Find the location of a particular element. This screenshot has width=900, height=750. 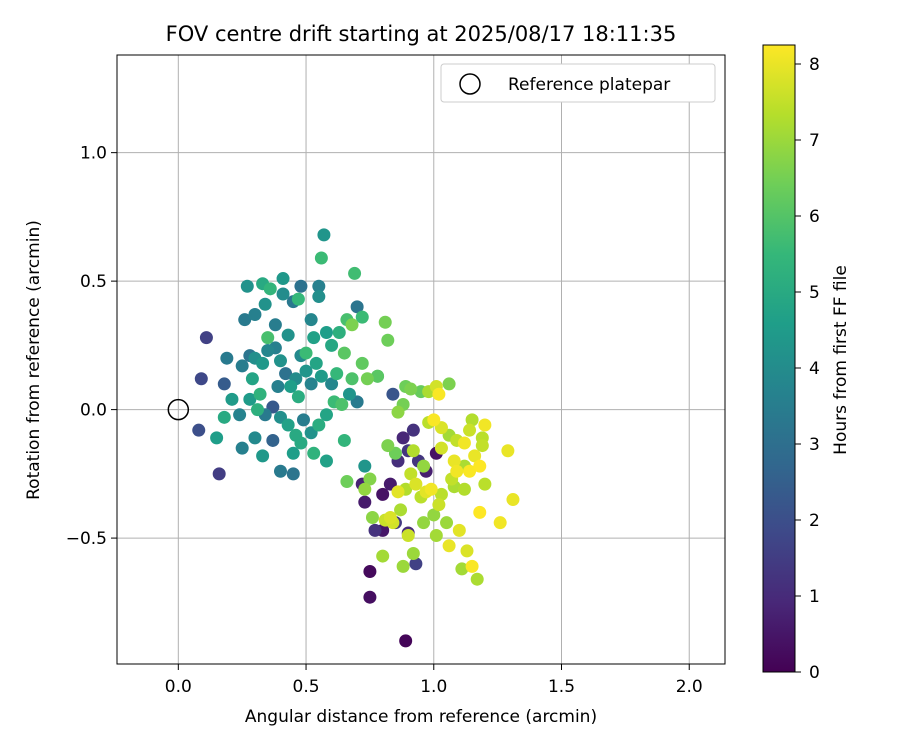

colorbar-tick-label: 7 is located at coordinates (814, 141).